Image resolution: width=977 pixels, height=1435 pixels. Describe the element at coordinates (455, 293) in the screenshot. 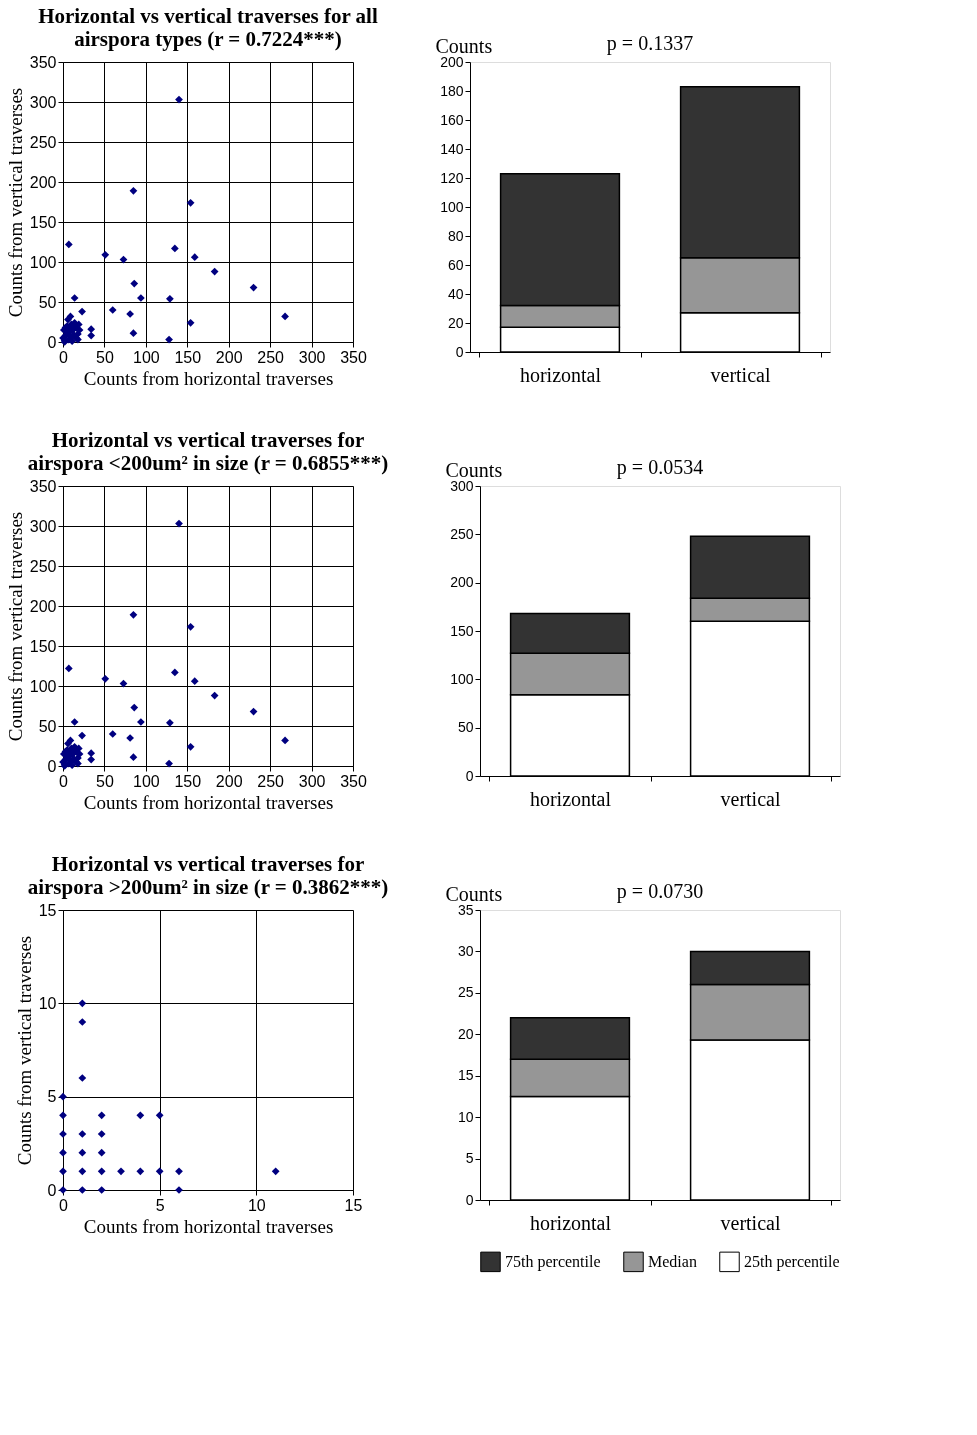

I see `y-tick-label: 40` at that location.